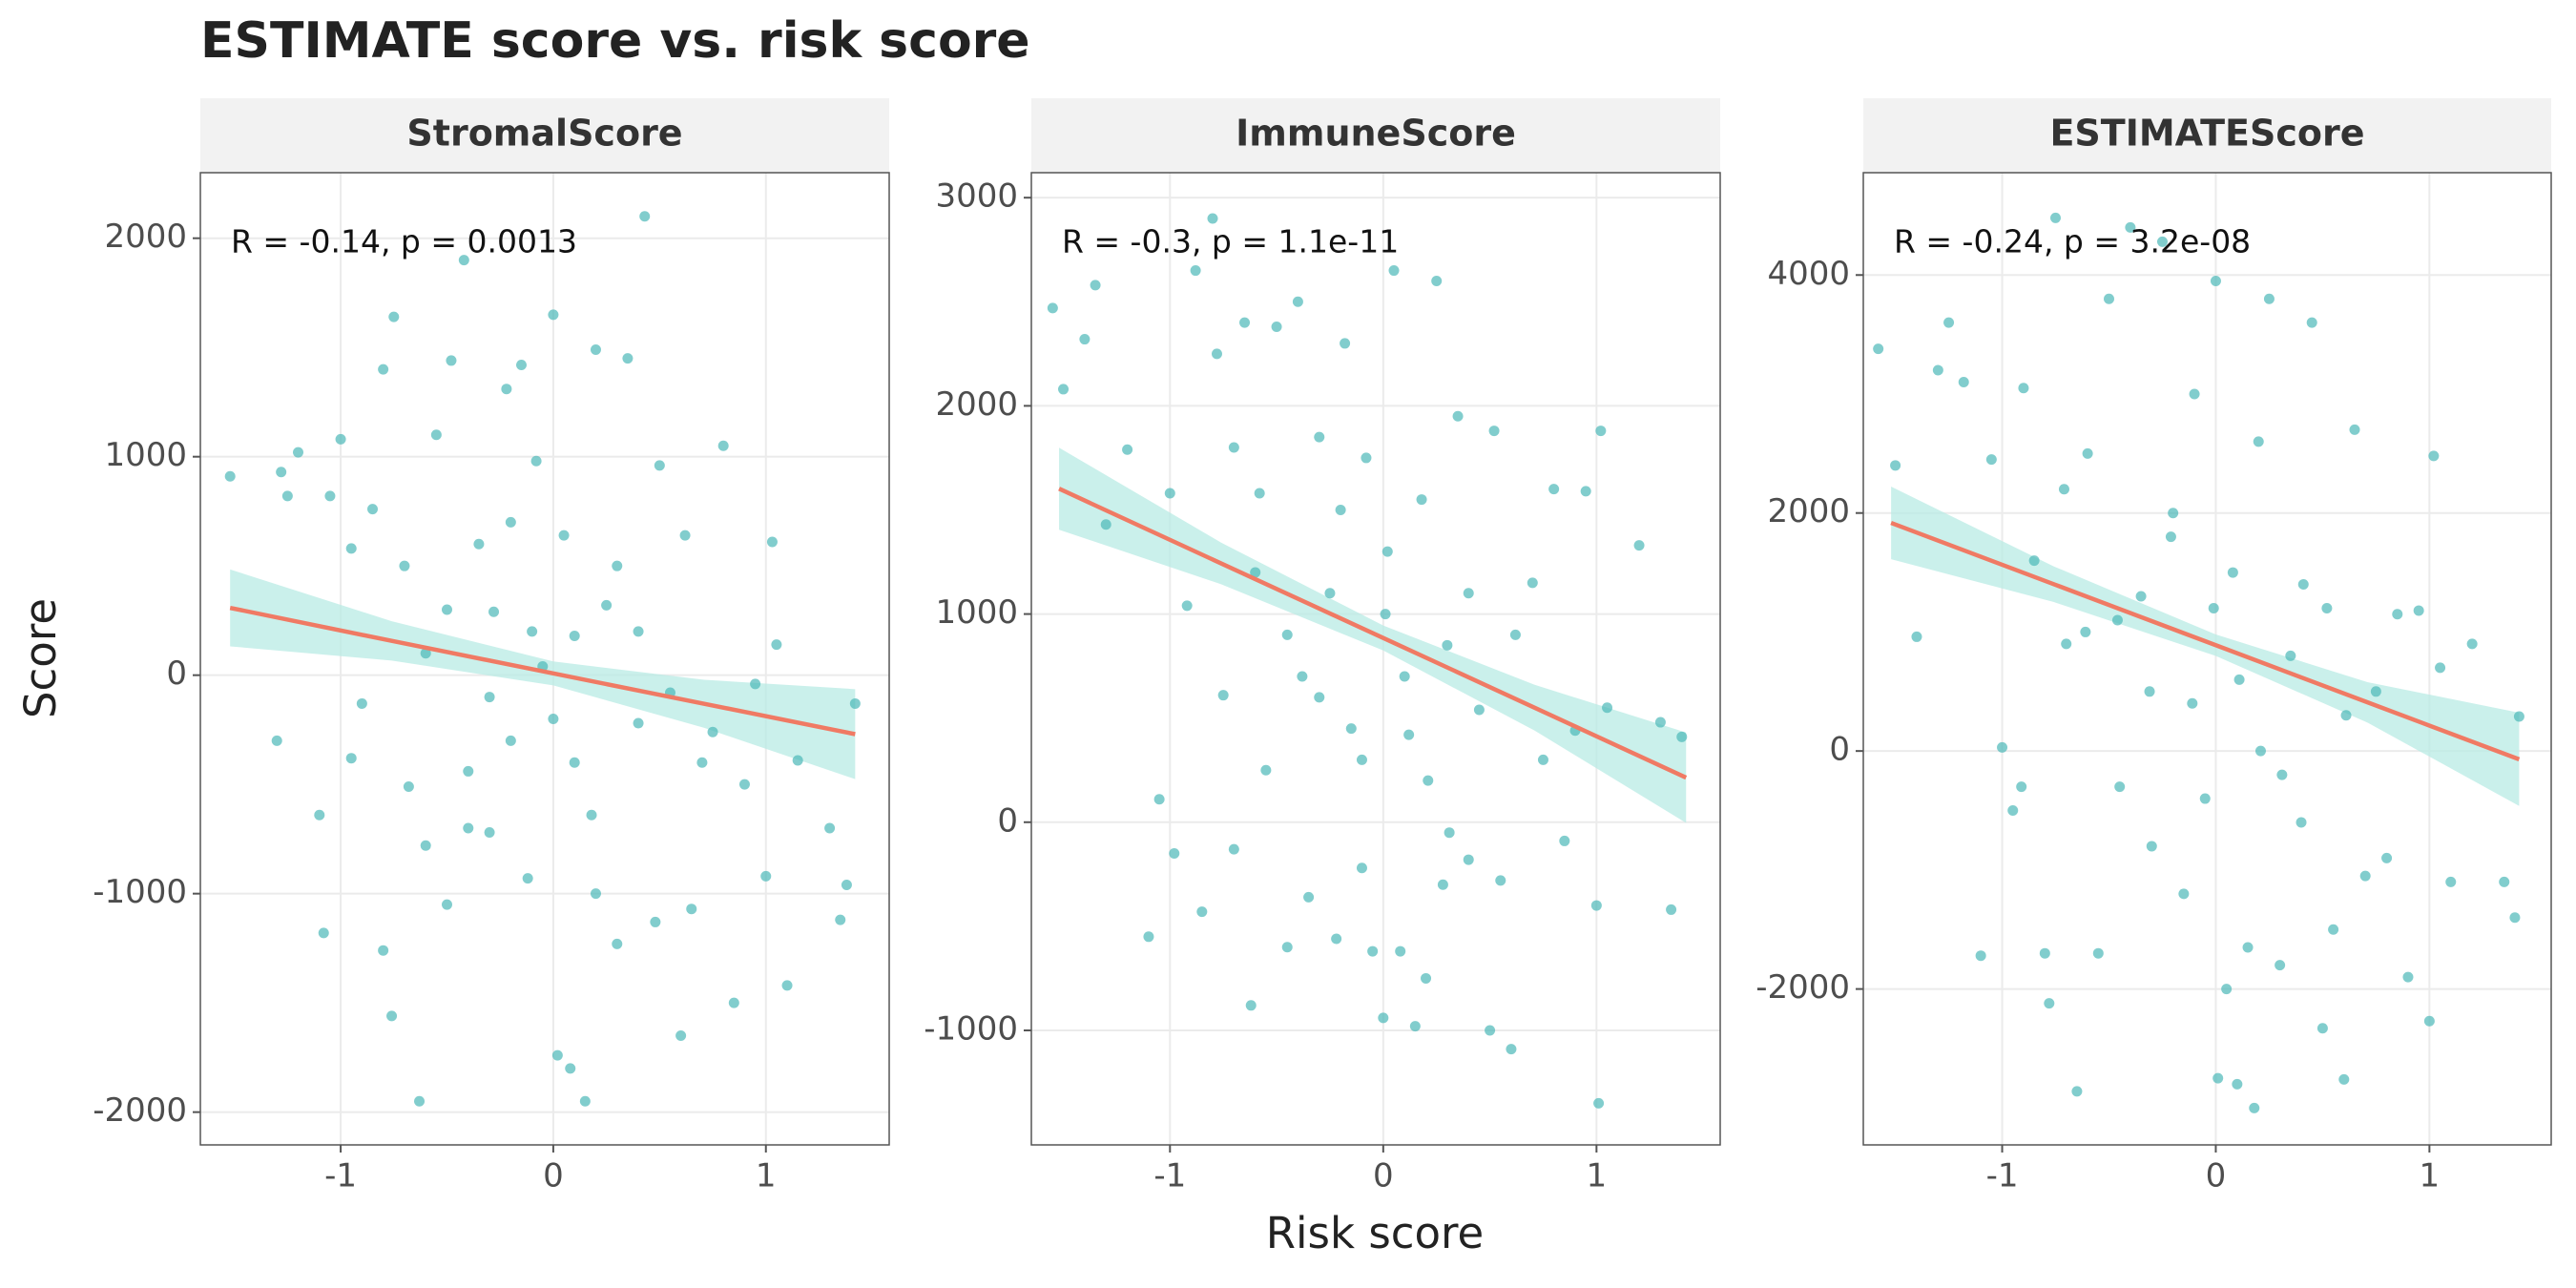  I want to click on panel-title: ImmuneScore, so click(1376, 134).